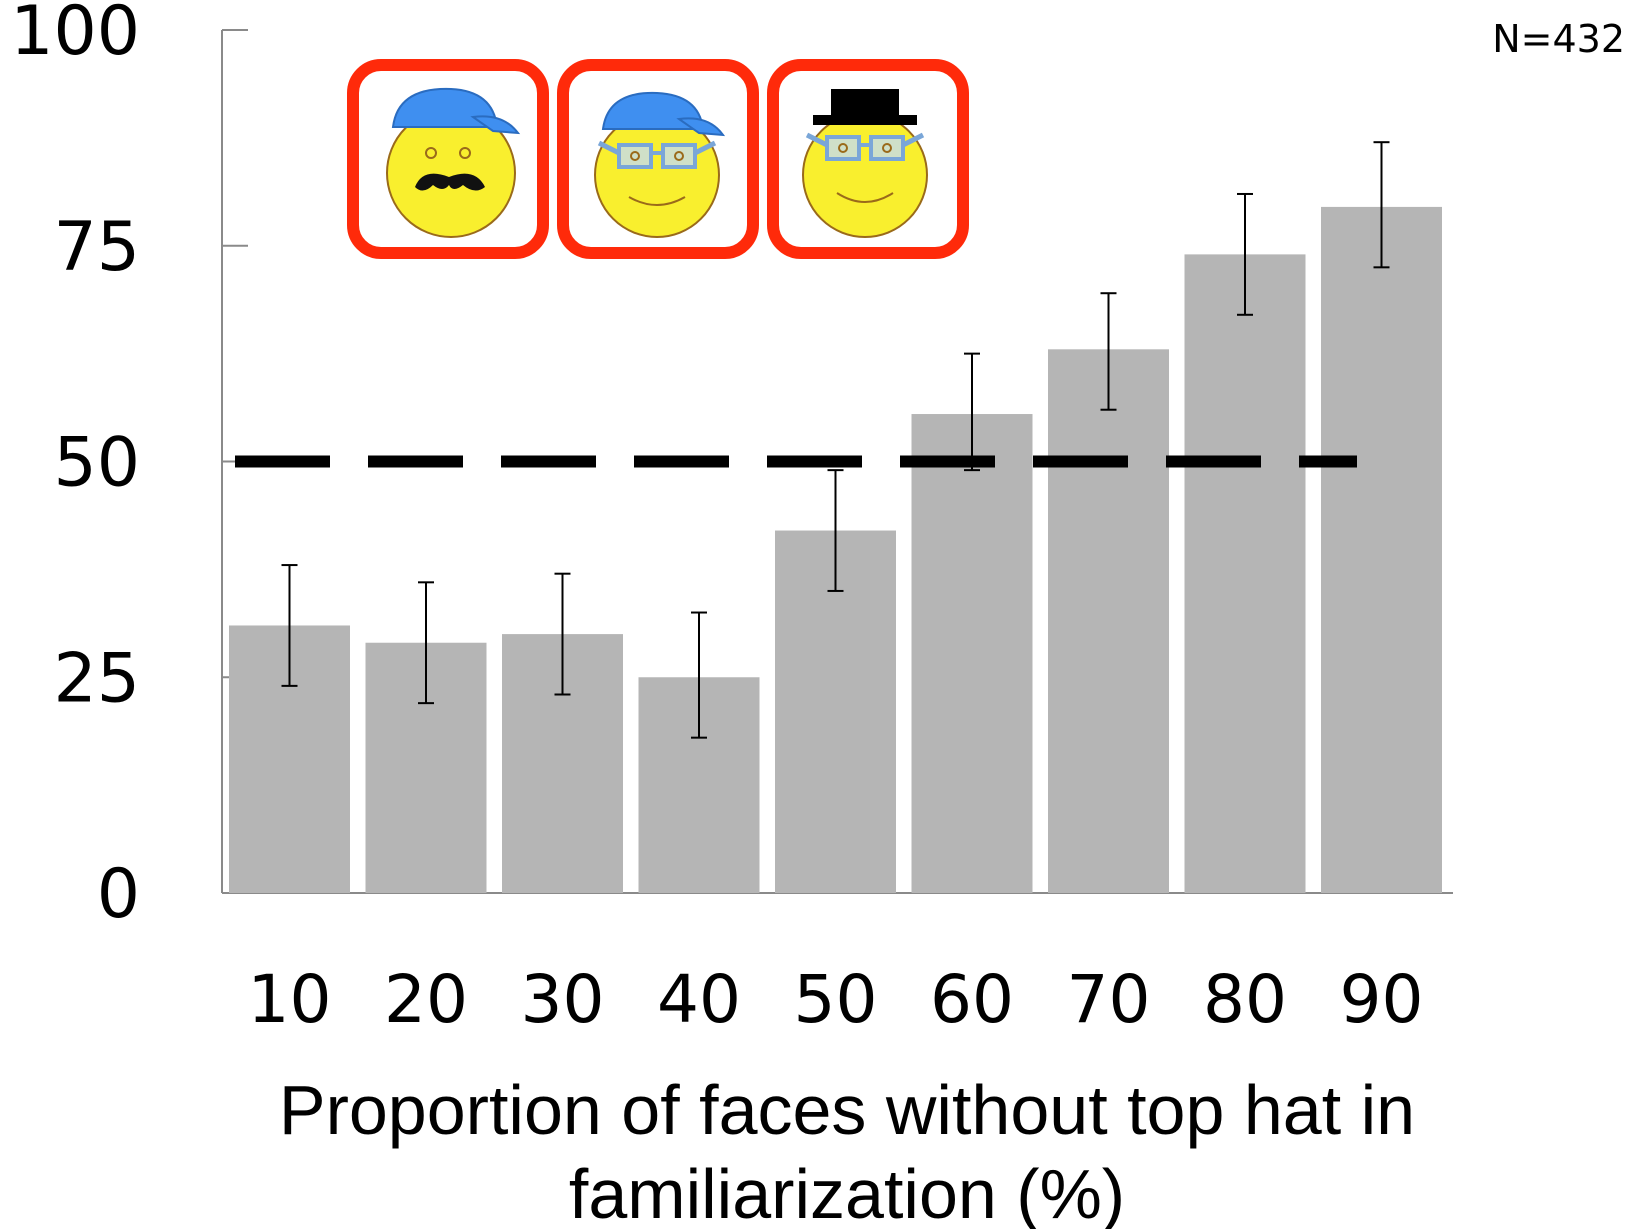 This screenshot has width=1639, height=1229. What do you see at coordinates (75, 35) in the screenshot?
I see `y-tick-label: 100` at bounding box center [75, 35].